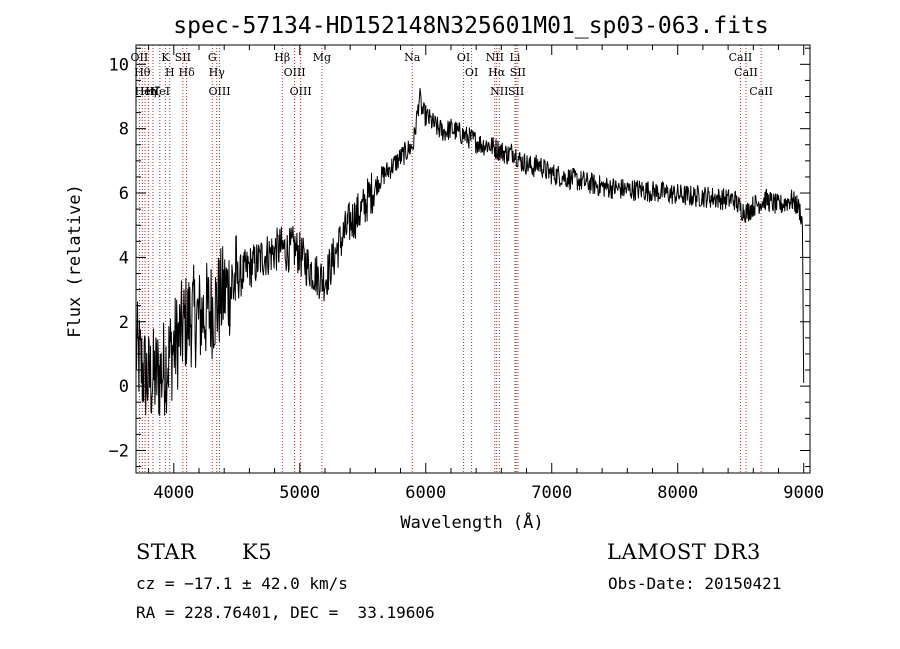 Image resolution: width=900 pixels, height=649 pixels. What do you see at coordinates (803, 493) in the screenshot?
I see `x-tick-label-5: 9000` at bounding box center [803, 493].